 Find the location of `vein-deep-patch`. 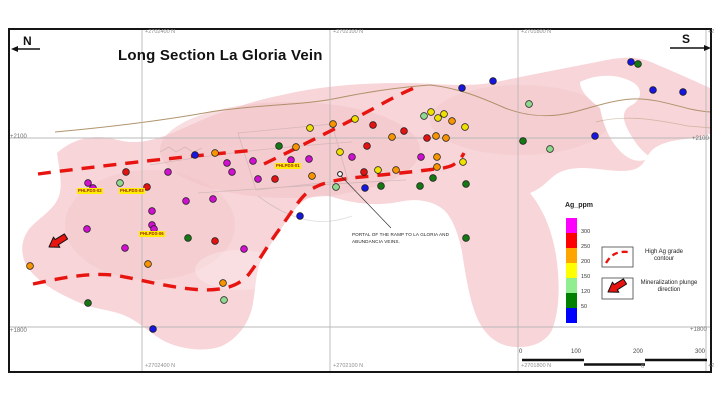

vein-deep-patch is located at coordinates (520, 120).